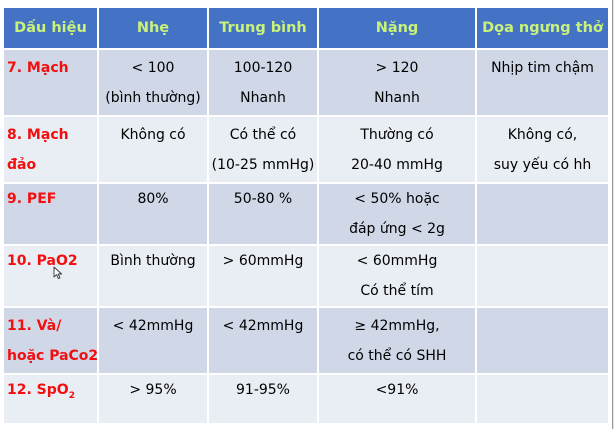  I want to click on cell-mild: 80%, so click(152, 213).